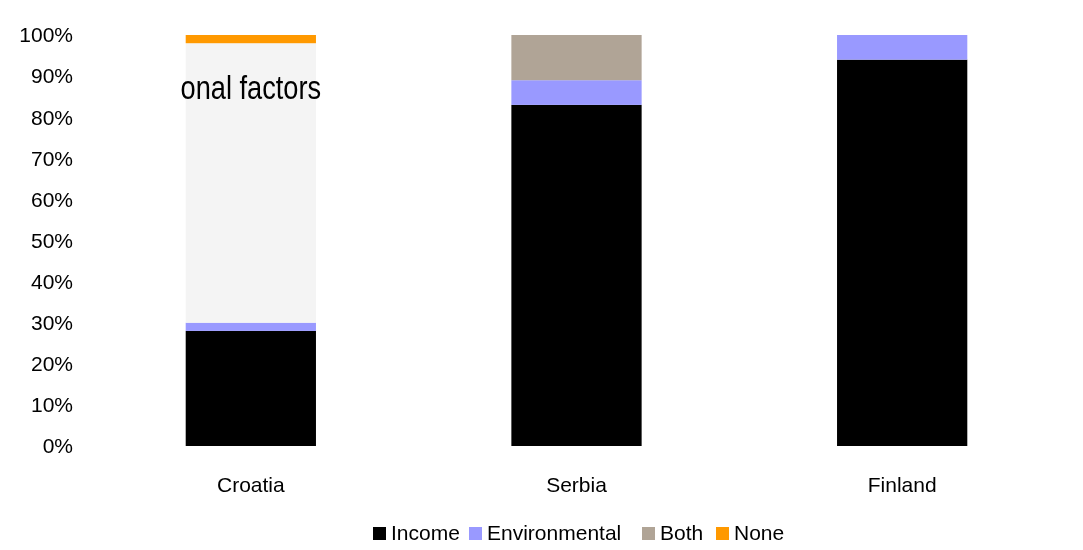 This screenshot has height=550, width=1083. I want to click on legend-label: Income, so click(425, 532).